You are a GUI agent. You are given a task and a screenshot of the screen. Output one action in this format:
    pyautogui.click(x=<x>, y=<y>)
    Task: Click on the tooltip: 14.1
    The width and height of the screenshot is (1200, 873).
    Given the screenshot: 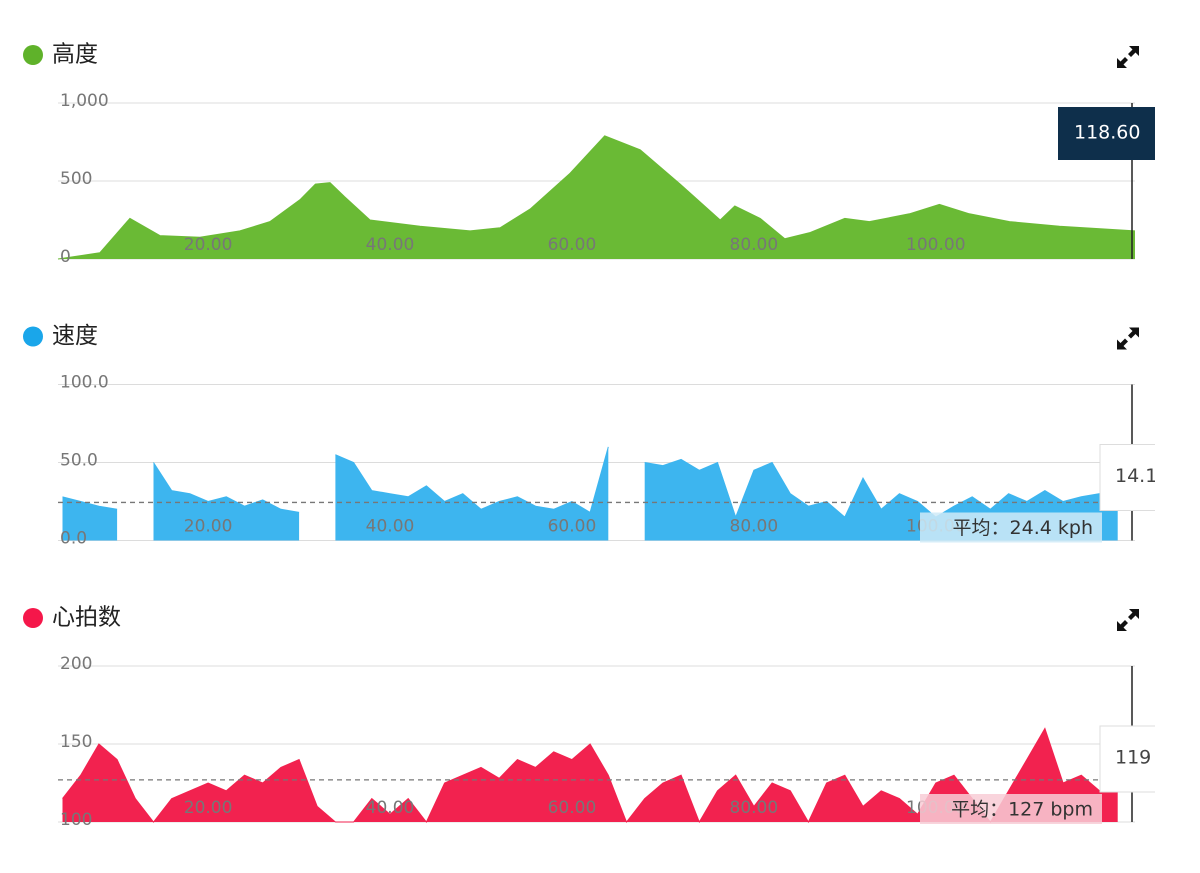 What is the action you would take?
    pyautogui.click(x=1128, y=477)
    